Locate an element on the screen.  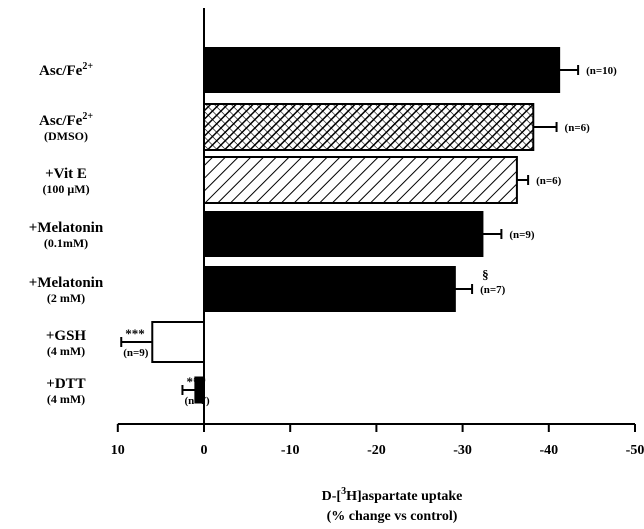
x-tick-label: -40 is located at coordinates (548, 450).